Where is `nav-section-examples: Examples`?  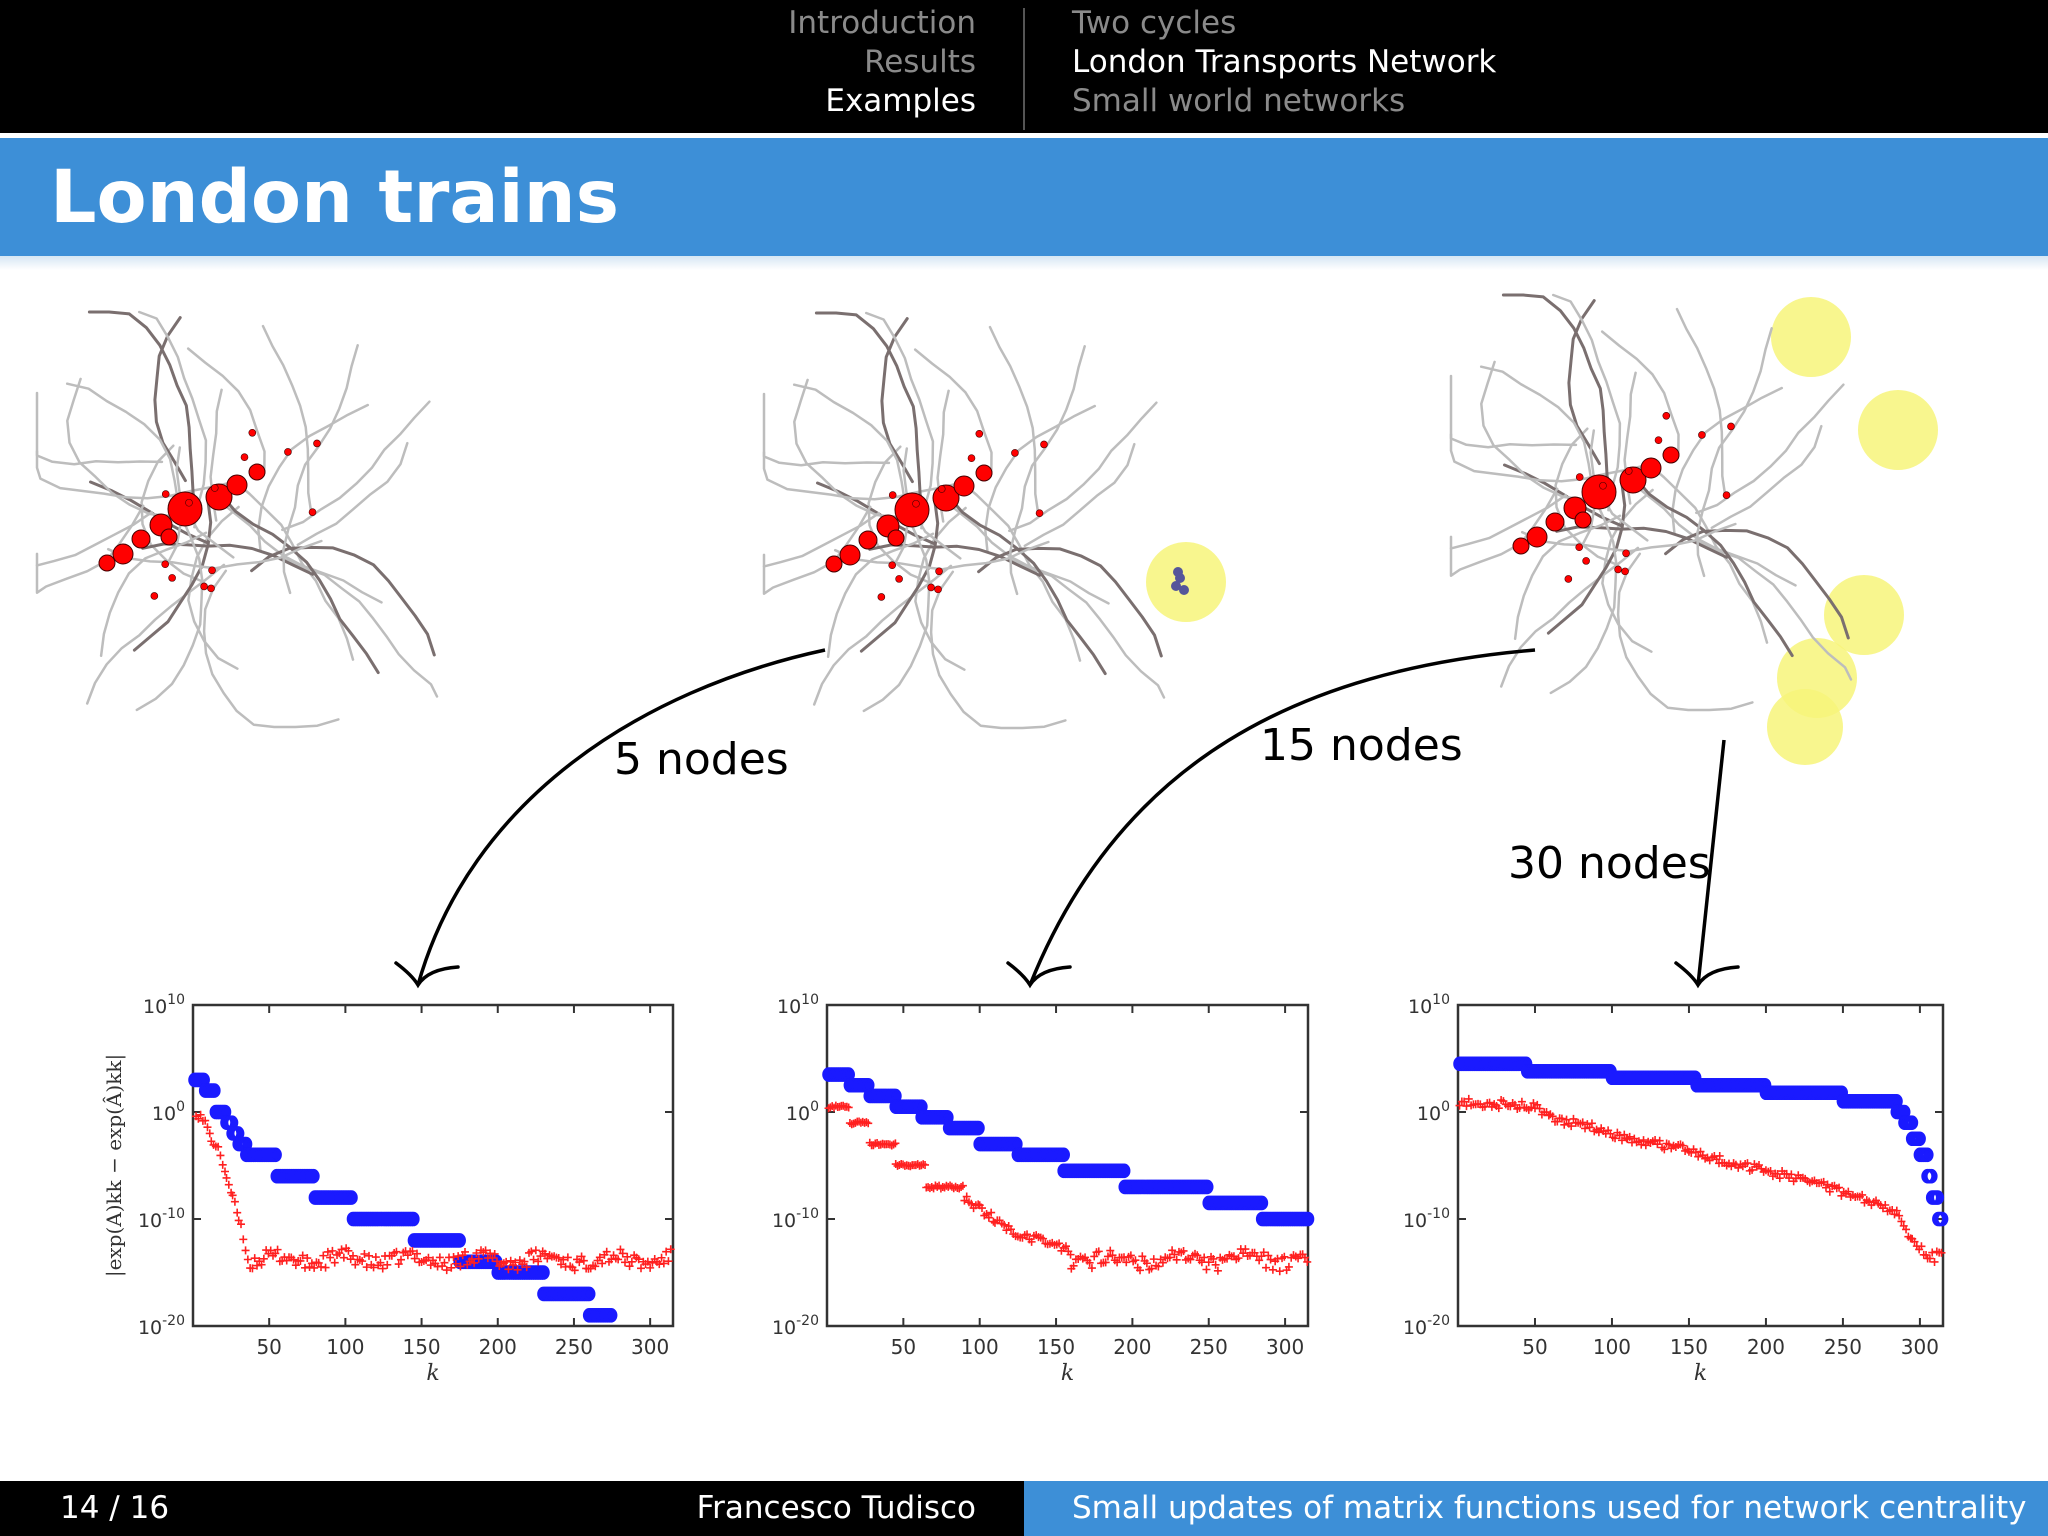 nav-section-examples: Examples is located at coordinates (900, 101).